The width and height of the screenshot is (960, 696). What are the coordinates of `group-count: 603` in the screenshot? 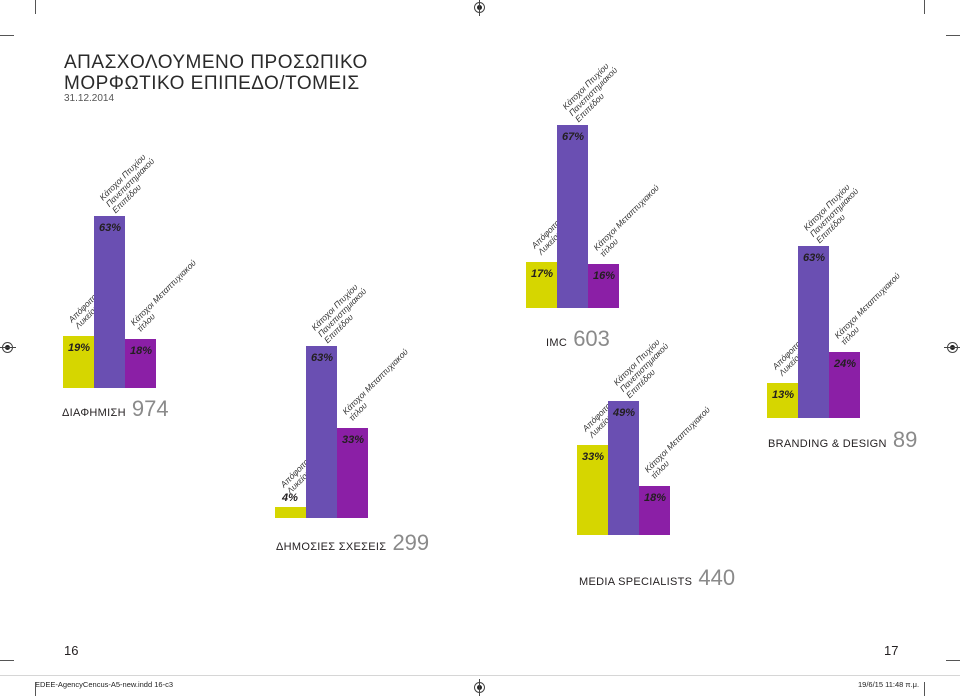 It's located at (588, 338).